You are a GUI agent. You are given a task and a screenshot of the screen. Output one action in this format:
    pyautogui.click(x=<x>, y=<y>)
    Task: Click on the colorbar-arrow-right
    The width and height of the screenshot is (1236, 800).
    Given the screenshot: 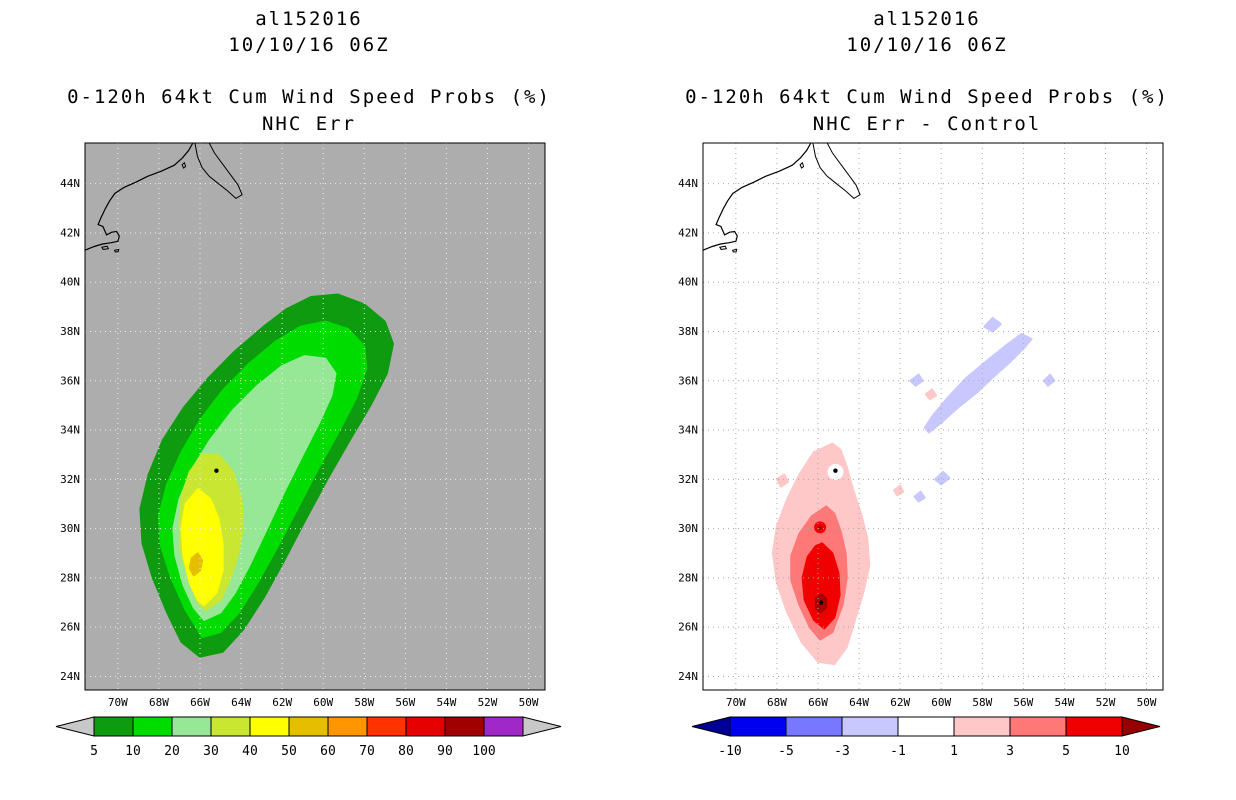 What is the action you would take?
    pyautogui.click(x=542, y=726)
    